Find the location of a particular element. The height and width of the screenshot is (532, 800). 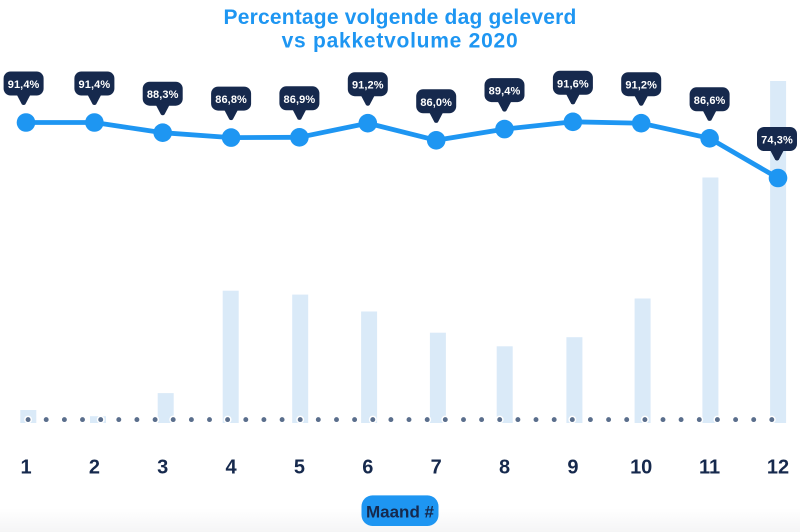

svg-text: 74,3% is located at coordinates (777, 141).